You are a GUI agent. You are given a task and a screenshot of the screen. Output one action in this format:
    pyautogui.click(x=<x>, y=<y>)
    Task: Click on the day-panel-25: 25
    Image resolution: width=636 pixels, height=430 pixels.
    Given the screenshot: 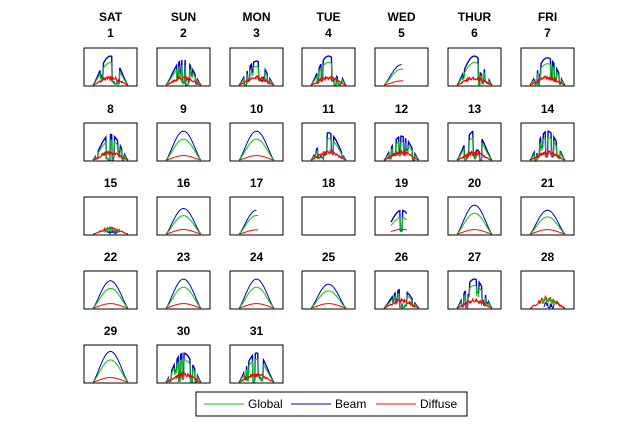 What is the action you would take?
    pyautogui.click(x=328, y=280)
    